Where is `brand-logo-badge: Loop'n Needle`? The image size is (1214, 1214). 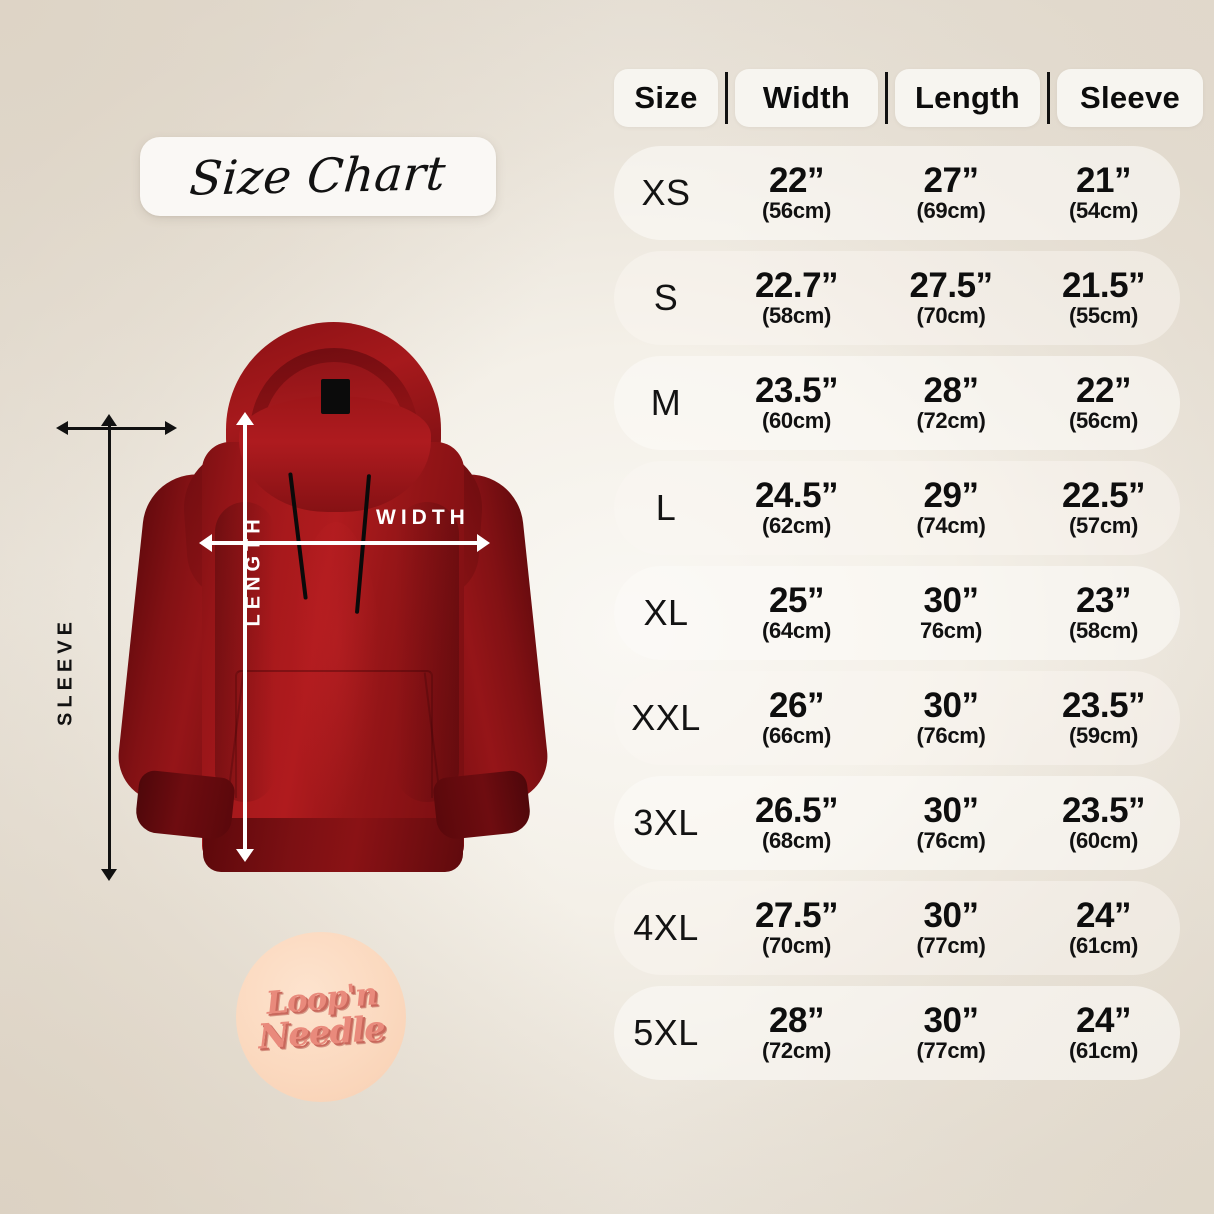
brand-logo-badge: Loop'n Needle is located at coordinates (321, 1017).